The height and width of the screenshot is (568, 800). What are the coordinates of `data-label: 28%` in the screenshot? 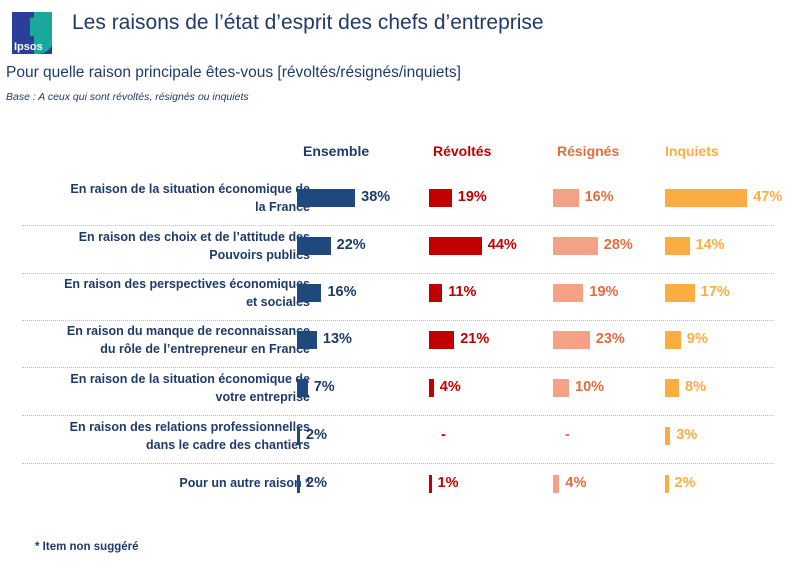 It's located at (618, 245).